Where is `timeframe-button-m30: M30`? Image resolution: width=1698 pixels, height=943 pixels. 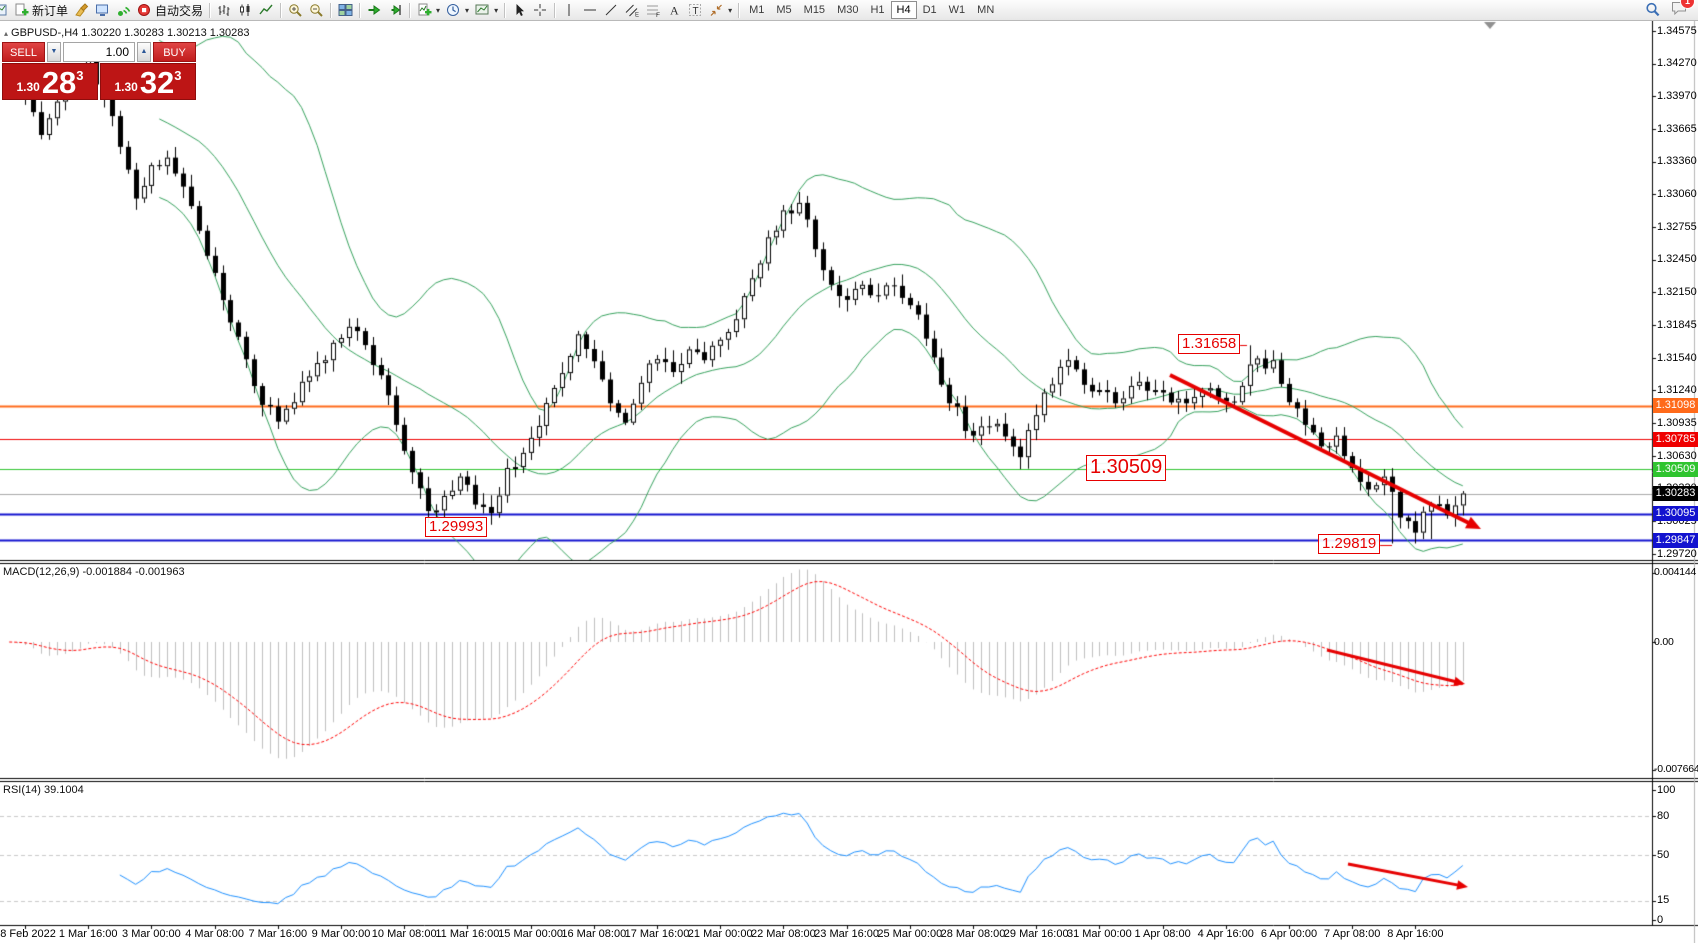
timeframe-button-m30: M30 is located at coordinates (848, 10).